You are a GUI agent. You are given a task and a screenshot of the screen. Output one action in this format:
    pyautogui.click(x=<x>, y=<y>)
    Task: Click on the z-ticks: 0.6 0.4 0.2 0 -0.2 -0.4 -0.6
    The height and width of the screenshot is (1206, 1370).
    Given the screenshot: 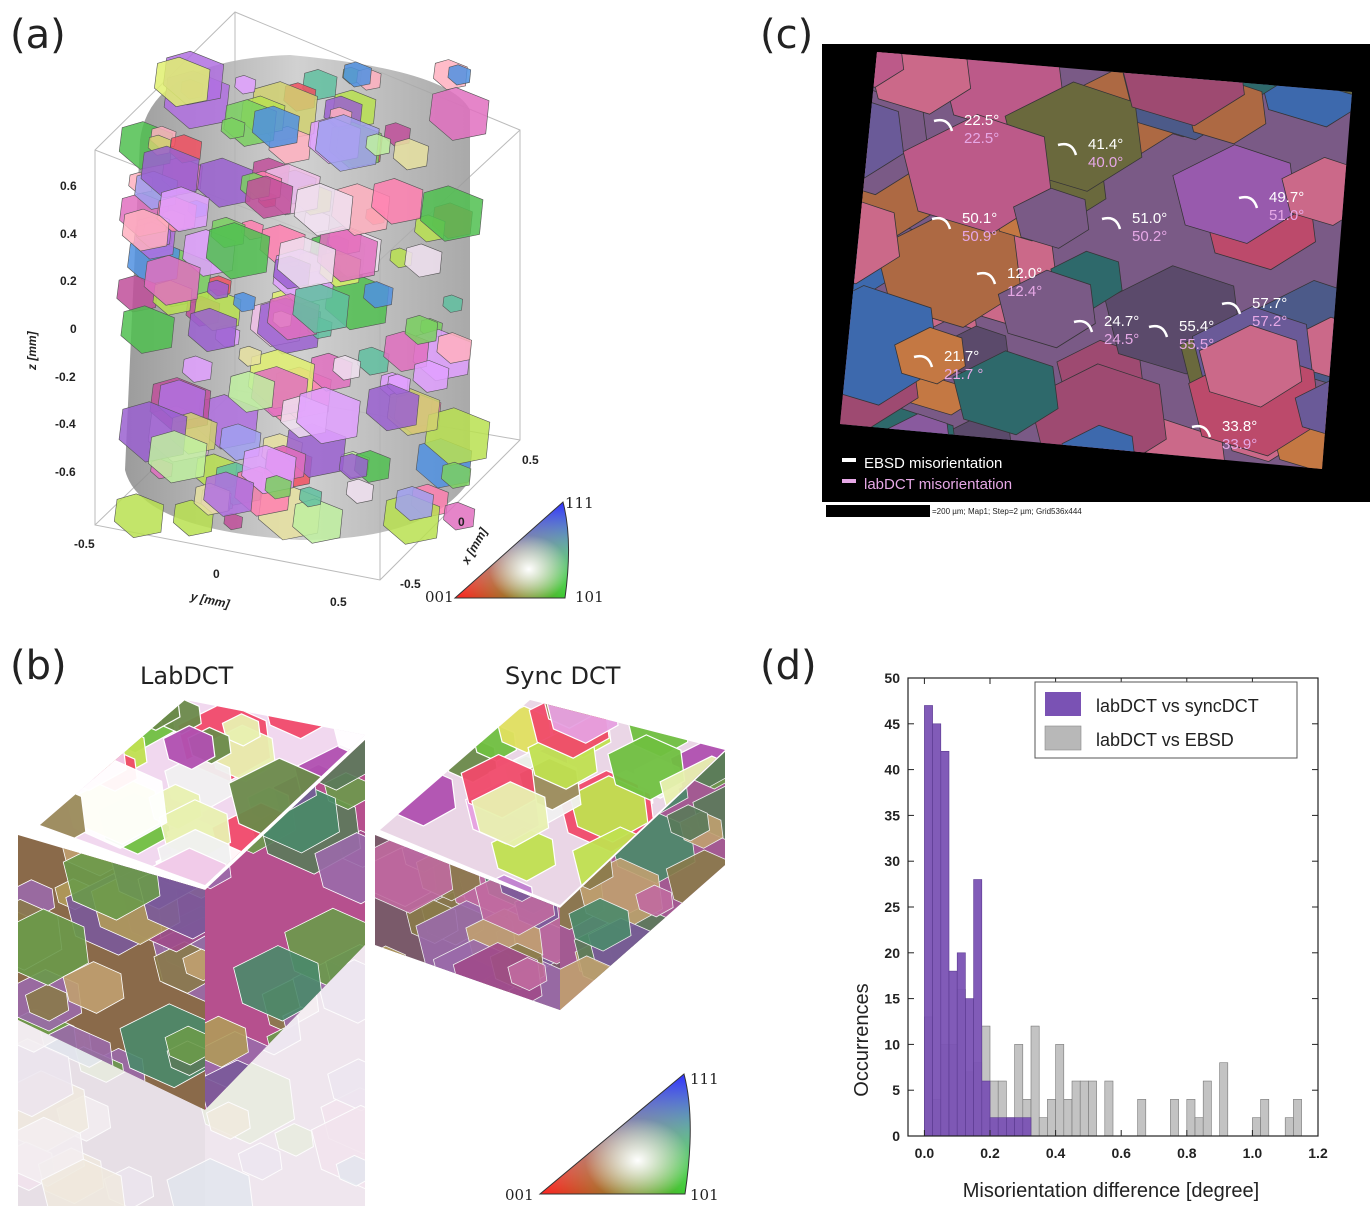 What is the action you would take?
    pyautogui.click(x=66, y=329)
    